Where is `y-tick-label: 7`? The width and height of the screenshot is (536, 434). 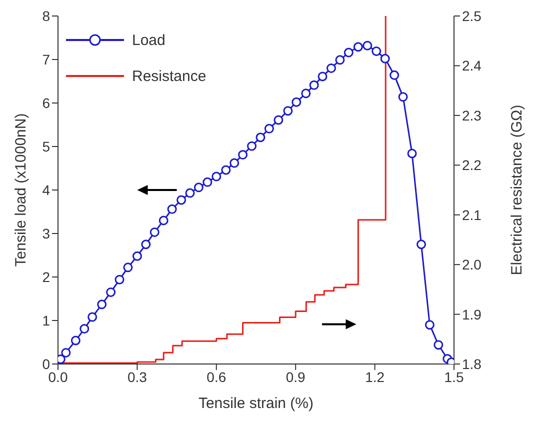 y-tick-label: 7 is located at coordinates (46, 59).